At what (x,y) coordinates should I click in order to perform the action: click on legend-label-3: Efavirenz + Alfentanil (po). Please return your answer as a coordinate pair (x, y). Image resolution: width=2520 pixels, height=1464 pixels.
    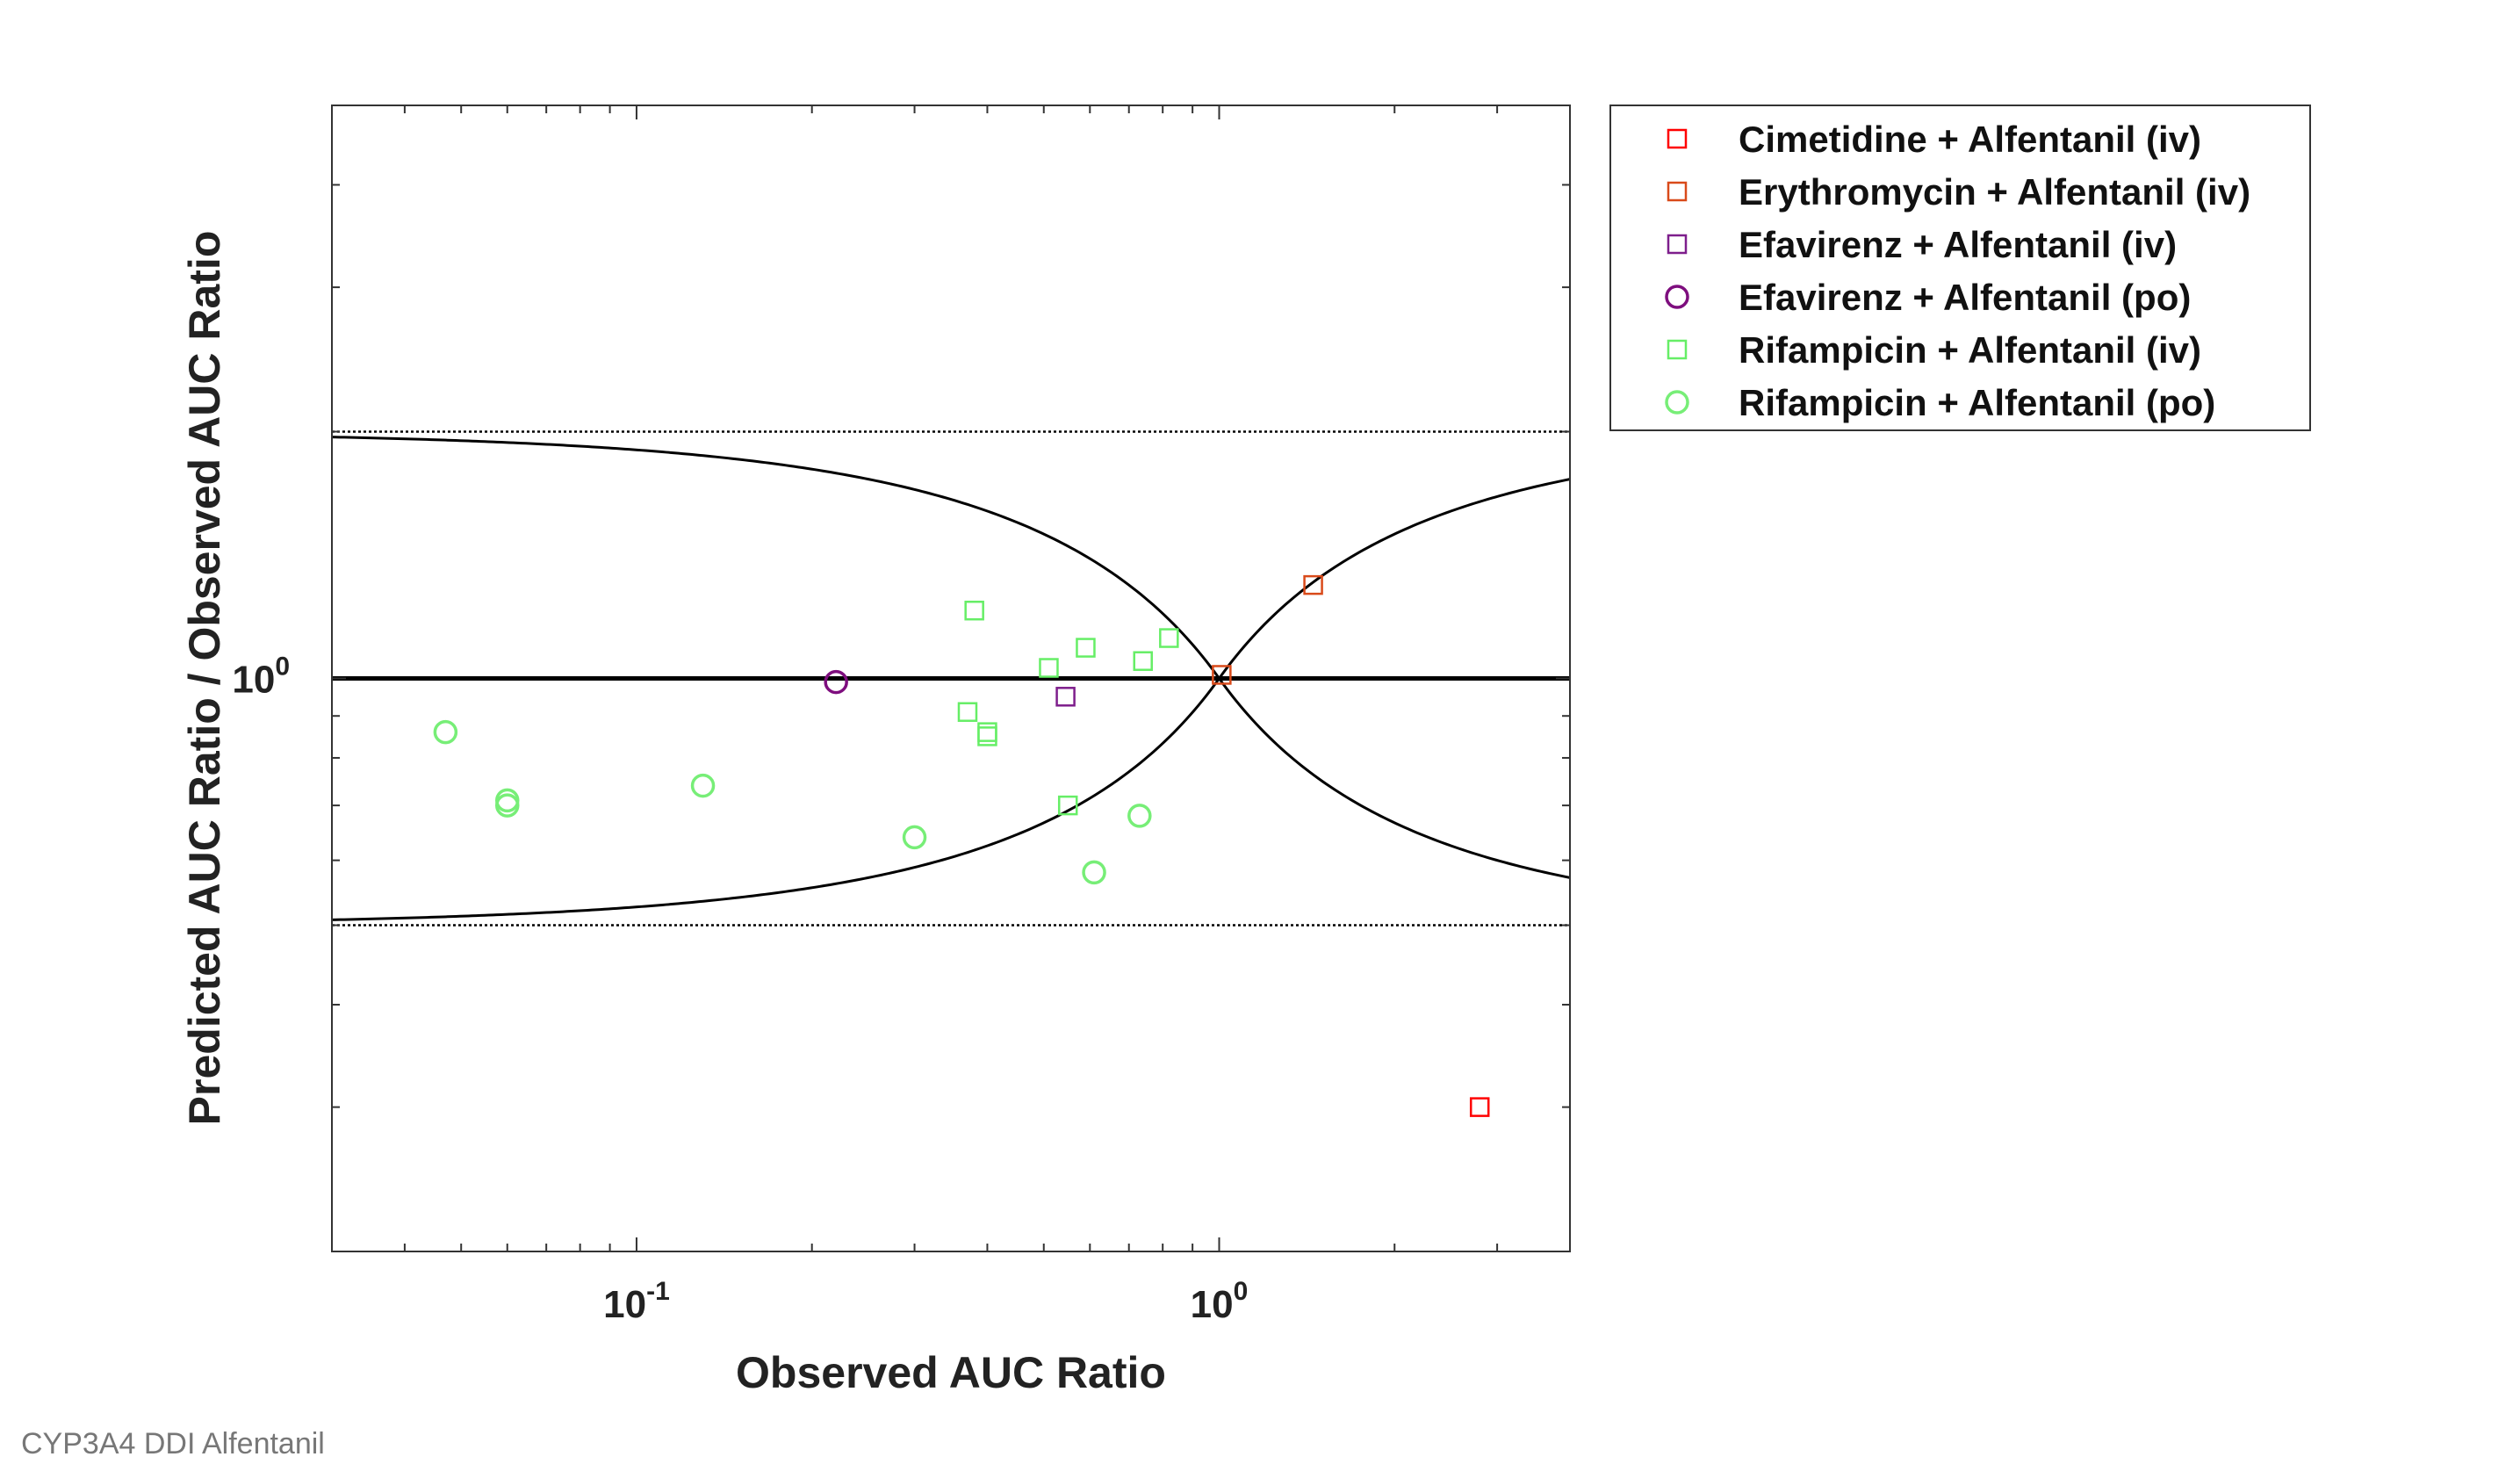
    Looking at the image, I should click on (1965, 297).